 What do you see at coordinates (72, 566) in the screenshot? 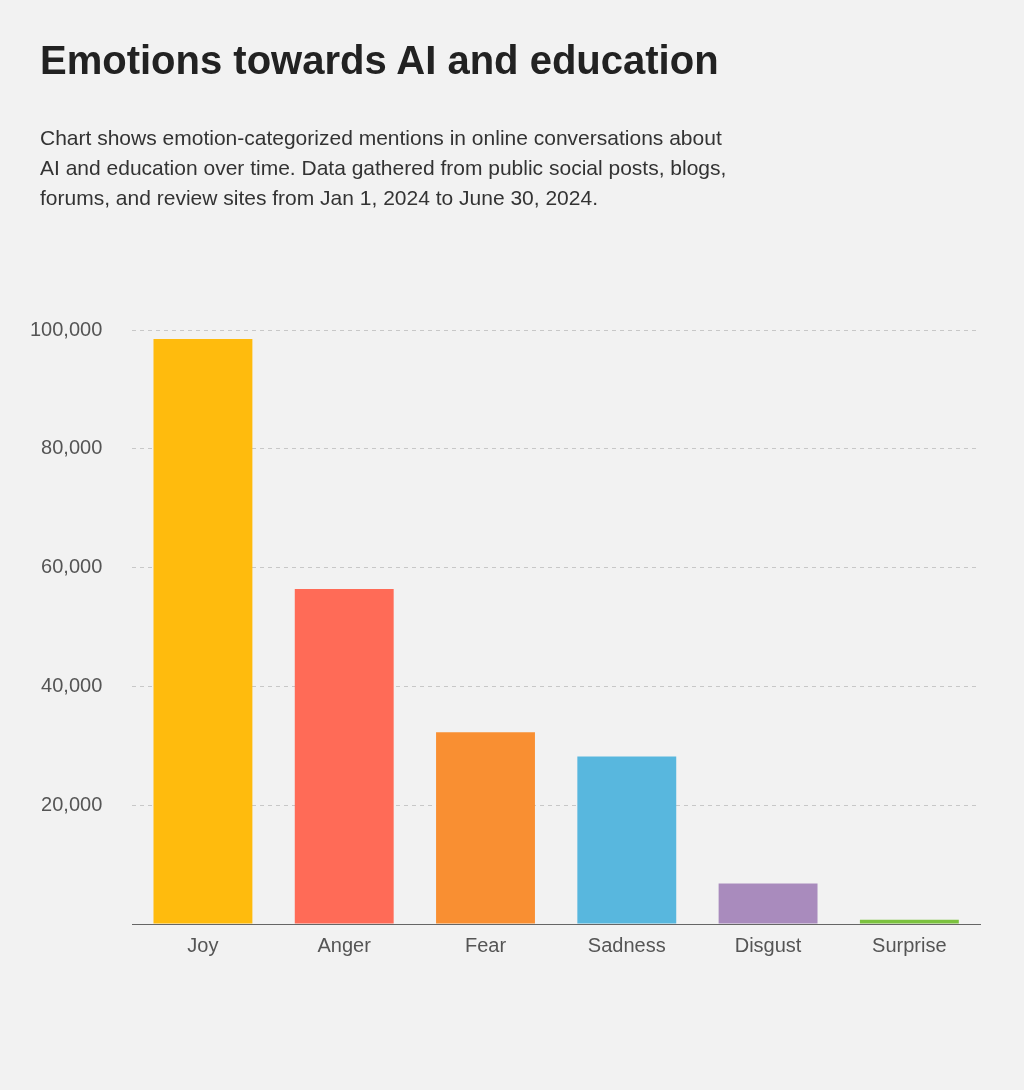
I see `y-tick-label: 60,000` at bounding box center [72, 566].